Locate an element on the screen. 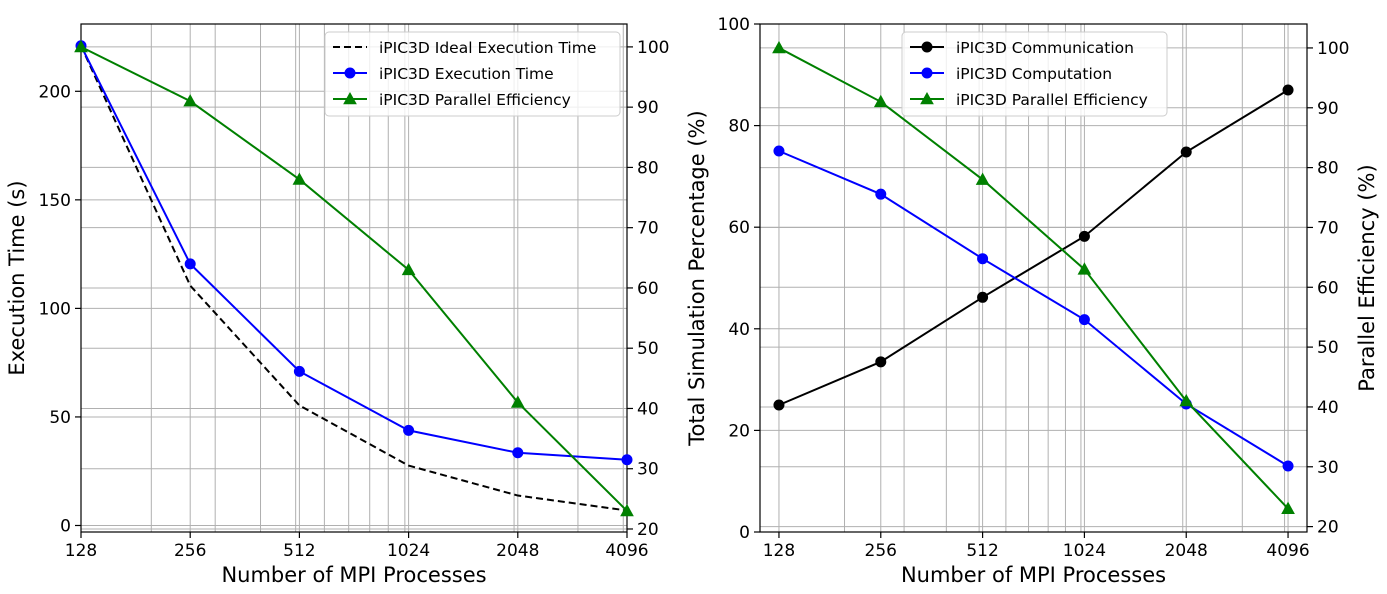 The height and width of the screenshot is (594, 1387). y2-tick-label: 20 is located at coordinates (1328, 528).